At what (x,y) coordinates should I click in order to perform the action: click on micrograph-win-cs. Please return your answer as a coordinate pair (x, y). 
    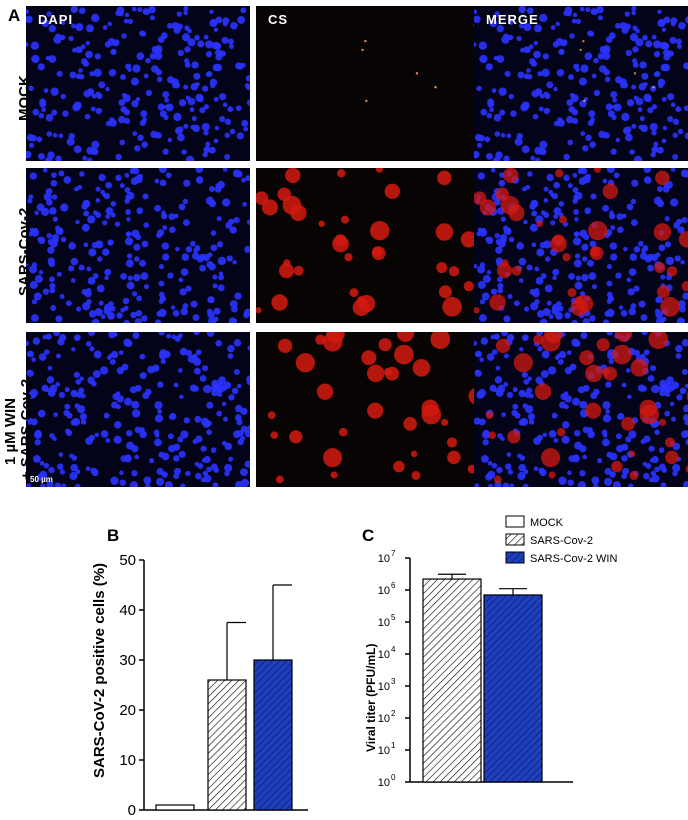
    Looking at the image, I should click on (368, 409).